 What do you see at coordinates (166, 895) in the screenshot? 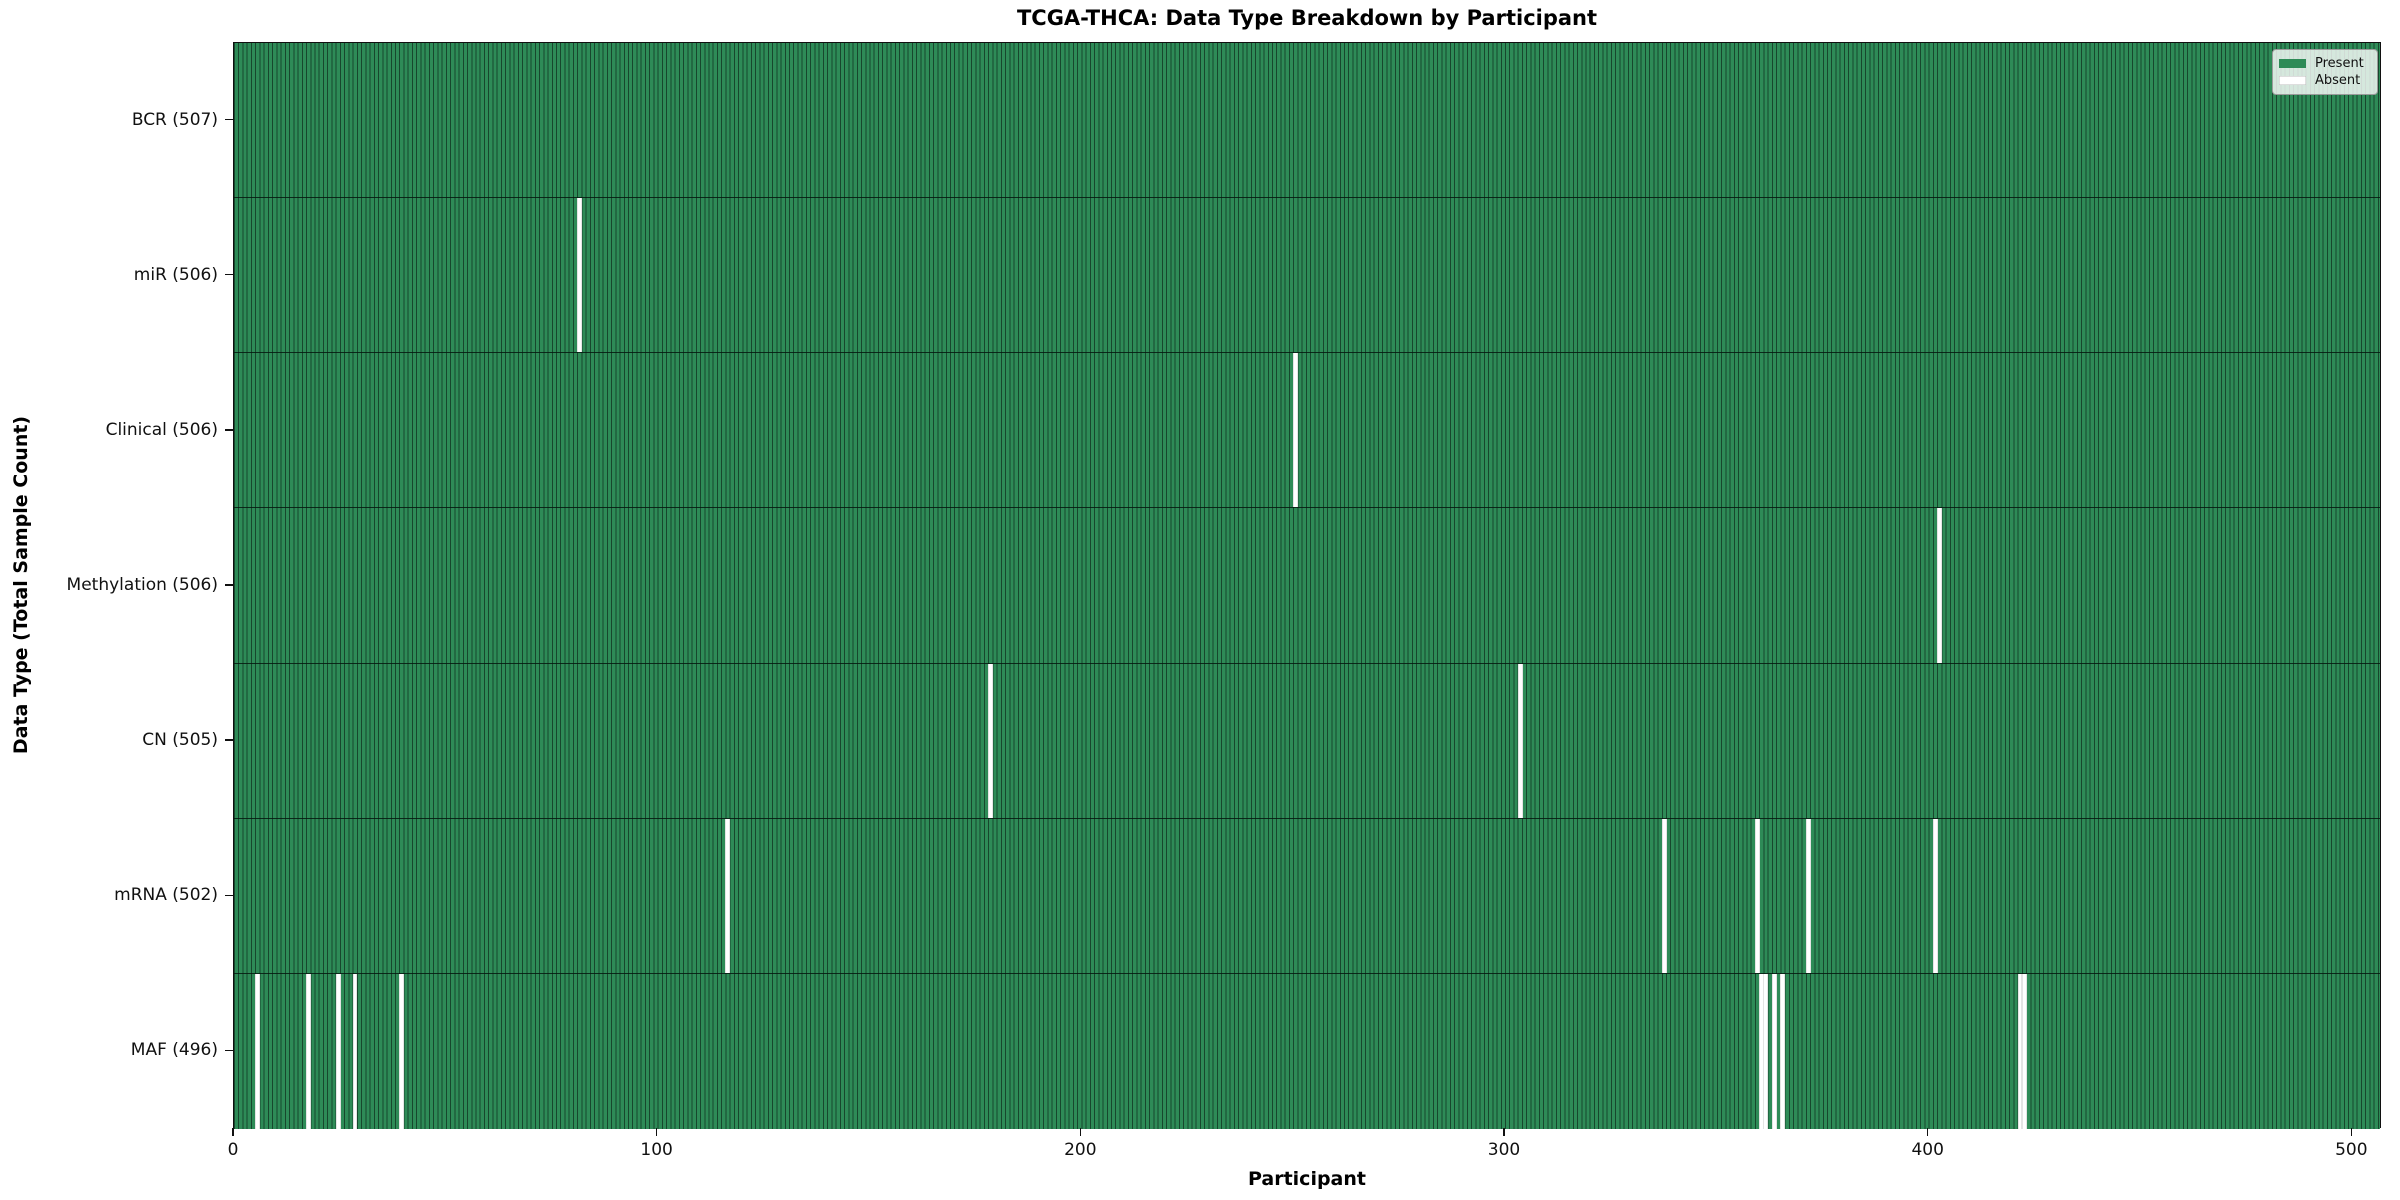
I see `y-tick-label-mrna: mRNA (502)` at bounding box center [166, 895].